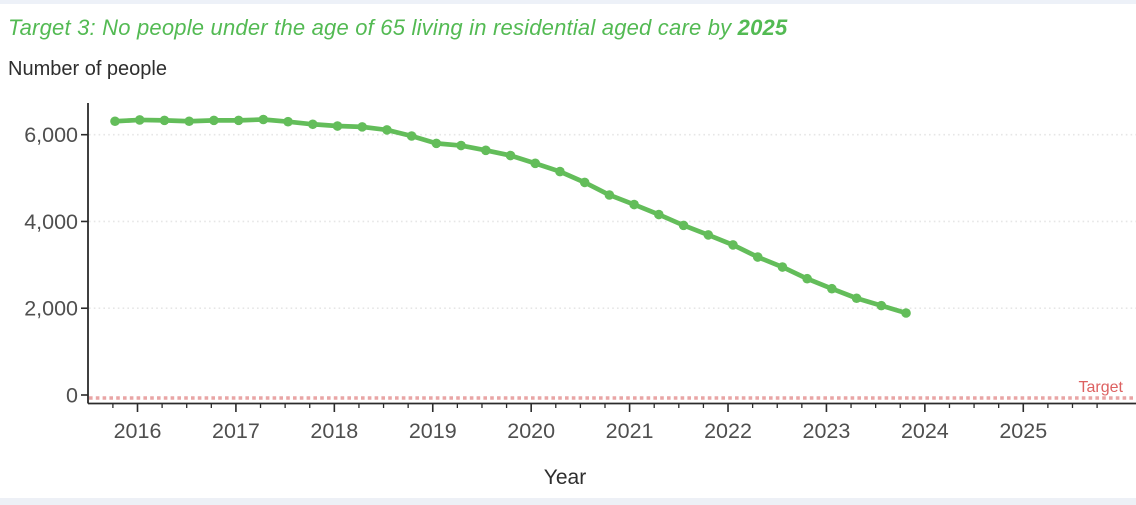  Describe the element at coordinates (609, 195) in the screenshot. I see `data-point-marker: Sep 2020: 4,610` at that location.